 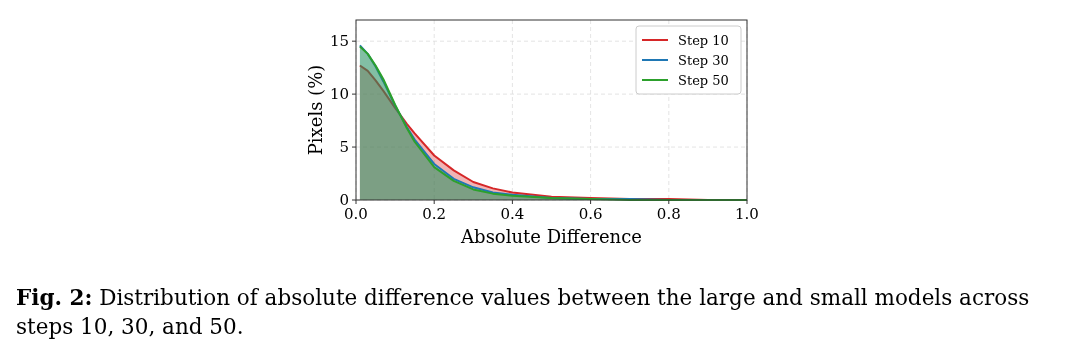 What do you see at coordinates (590, 214) in the screenshot?
I see `x-tick-label: 0.6` at bounding box center [590, 214].